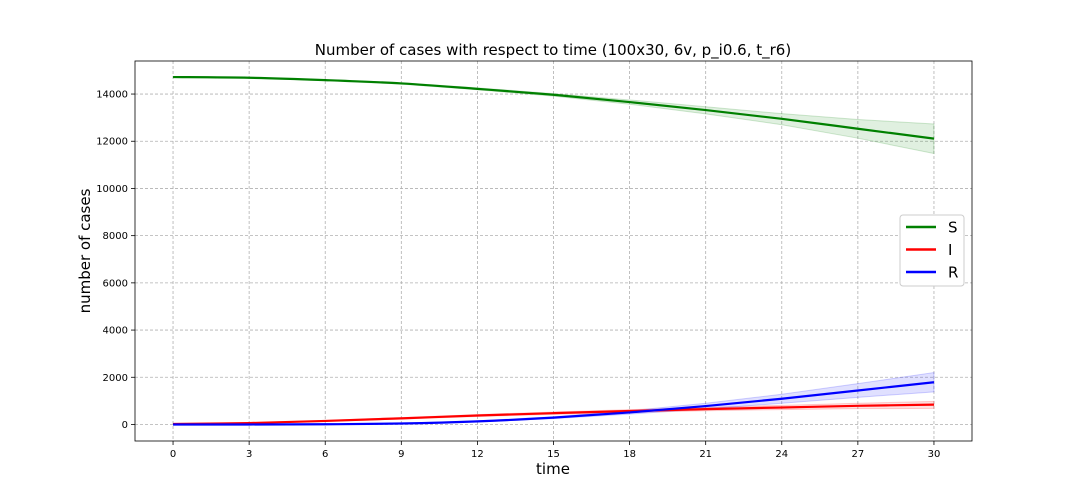 The width and height of the screenshot is (1080, 504). What do you see at coordinates (932, 250) in the screenshot?
I see `legend: SIR` at bounding box center [932, 250].